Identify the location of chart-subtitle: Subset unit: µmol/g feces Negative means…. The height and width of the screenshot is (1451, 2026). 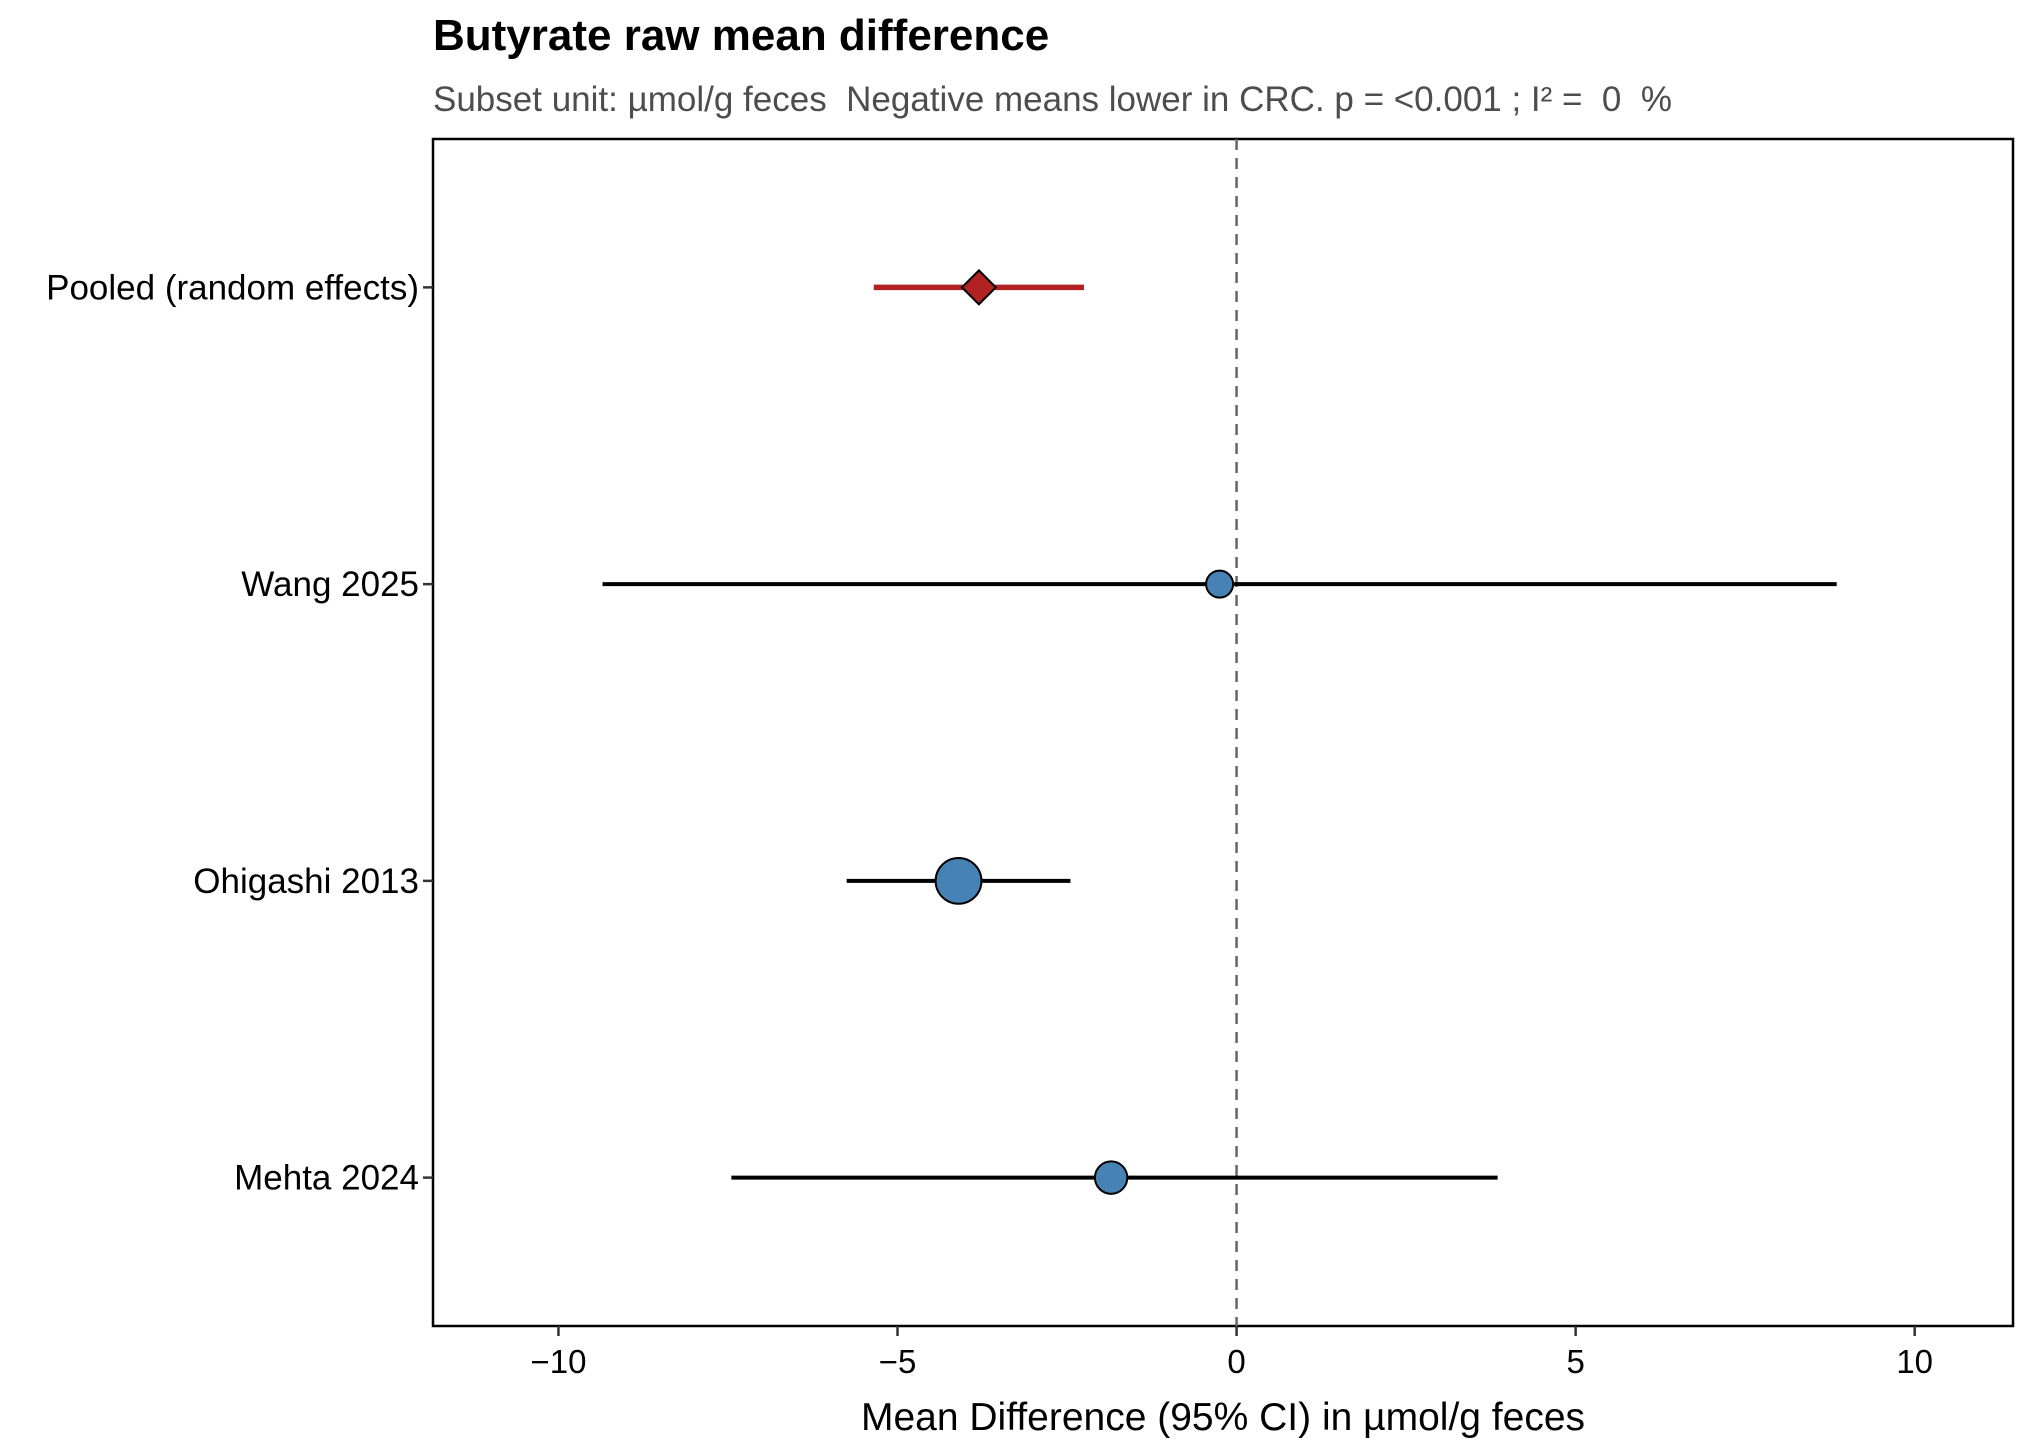
(1052, 99).